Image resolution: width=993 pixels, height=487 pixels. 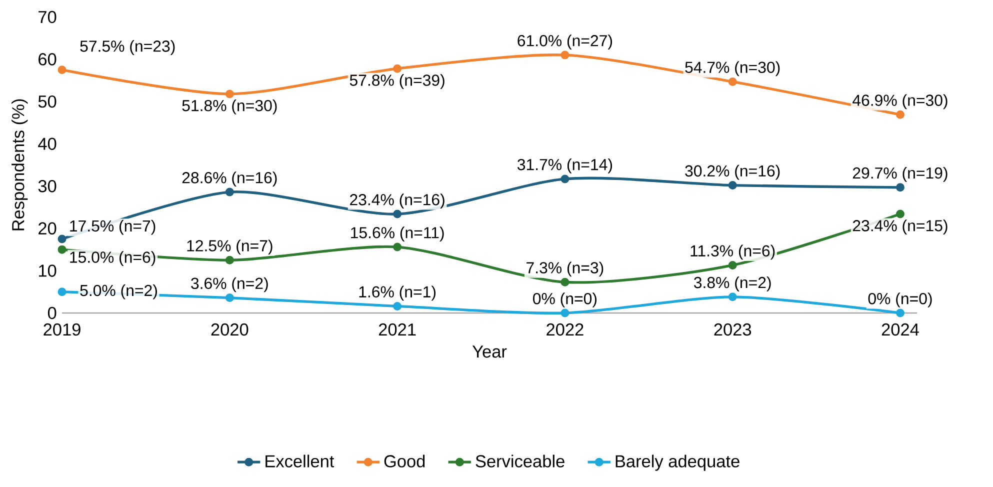 What do you see at coordinates (565, 269) in the screenshot?
I see `data-label: 7.3% (n=3)` at bounding box center [565, 269].